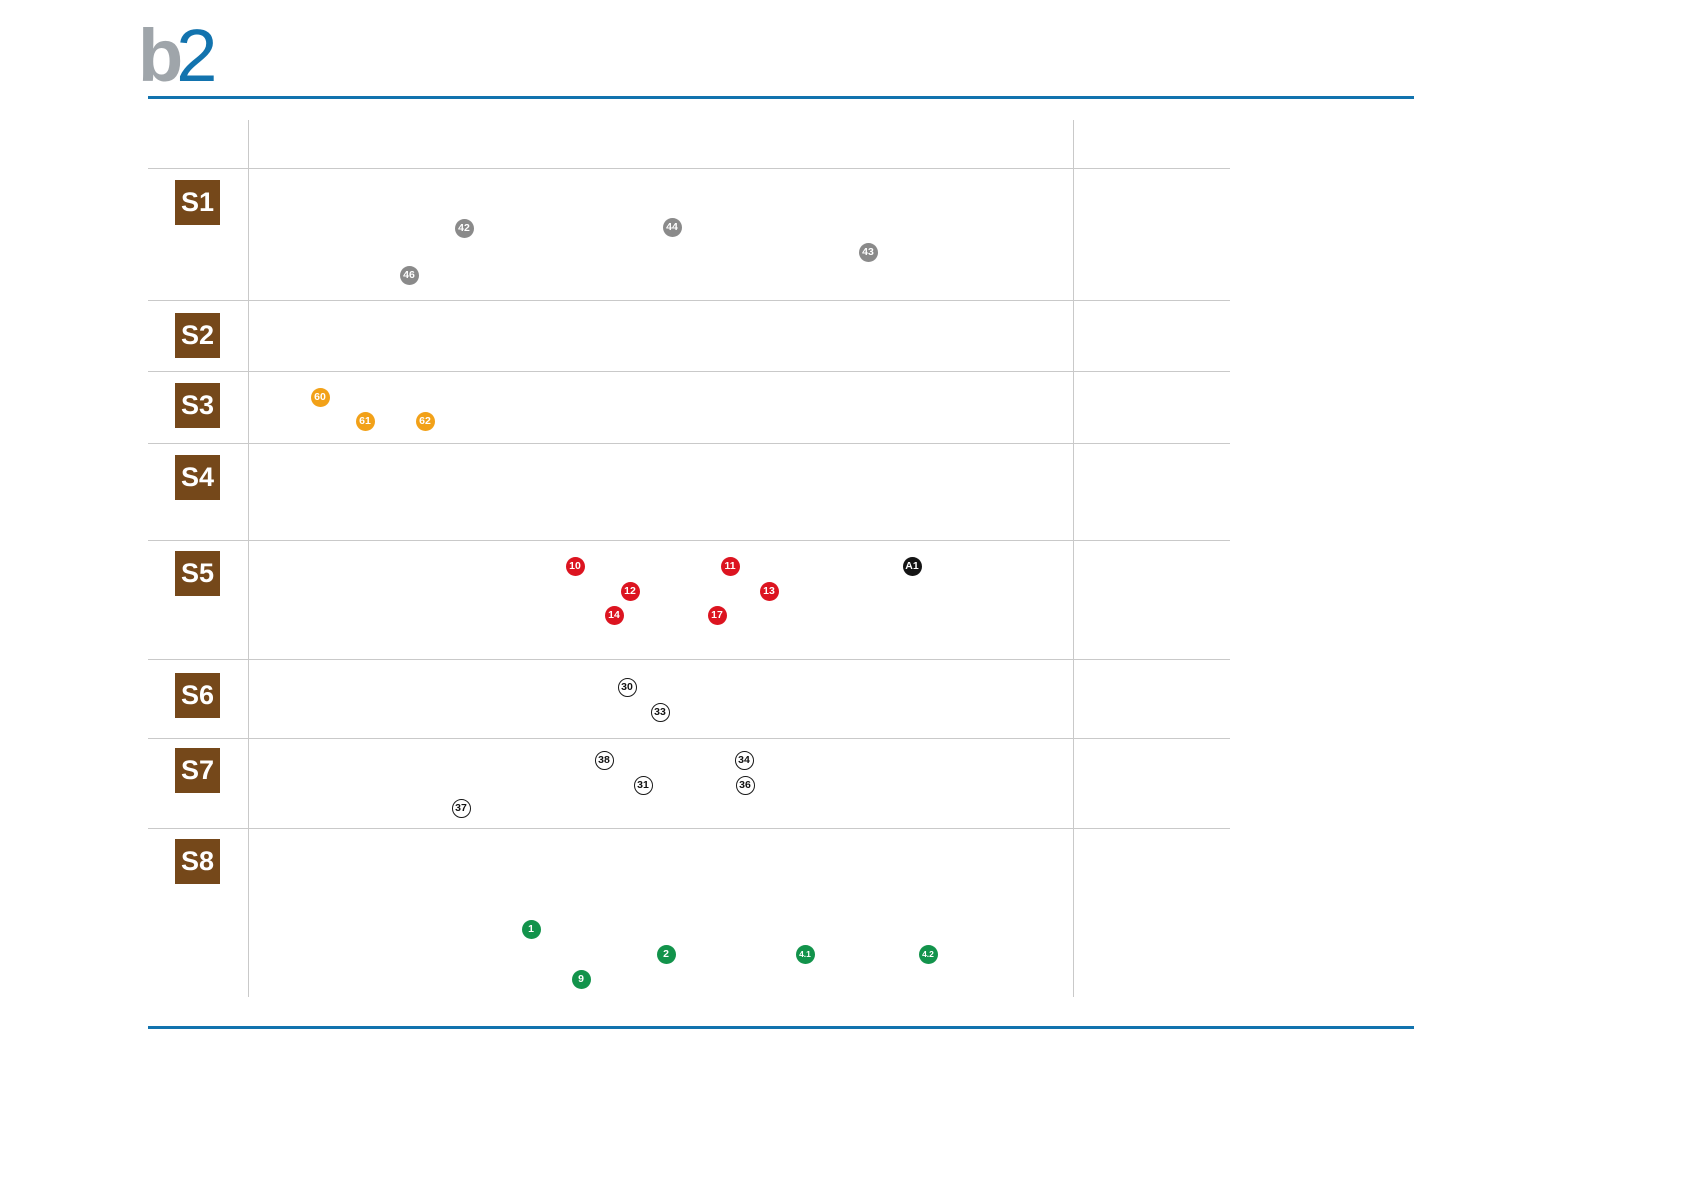 The width and height of the screenshot is (1684, 1191). What do you see at coordinates (666, 954) in the screenshot?
I see `marker-s8-2: 2` at bounding box center [666, 954].